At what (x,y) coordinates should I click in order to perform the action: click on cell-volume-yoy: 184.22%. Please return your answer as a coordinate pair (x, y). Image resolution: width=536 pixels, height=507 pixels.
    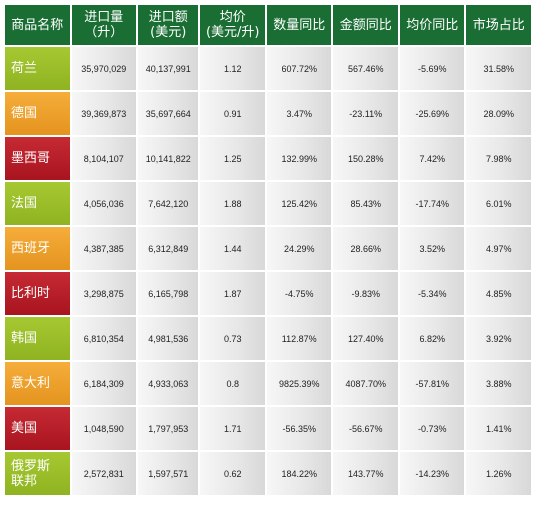
    Looking at the image, I should click on (299, 473).